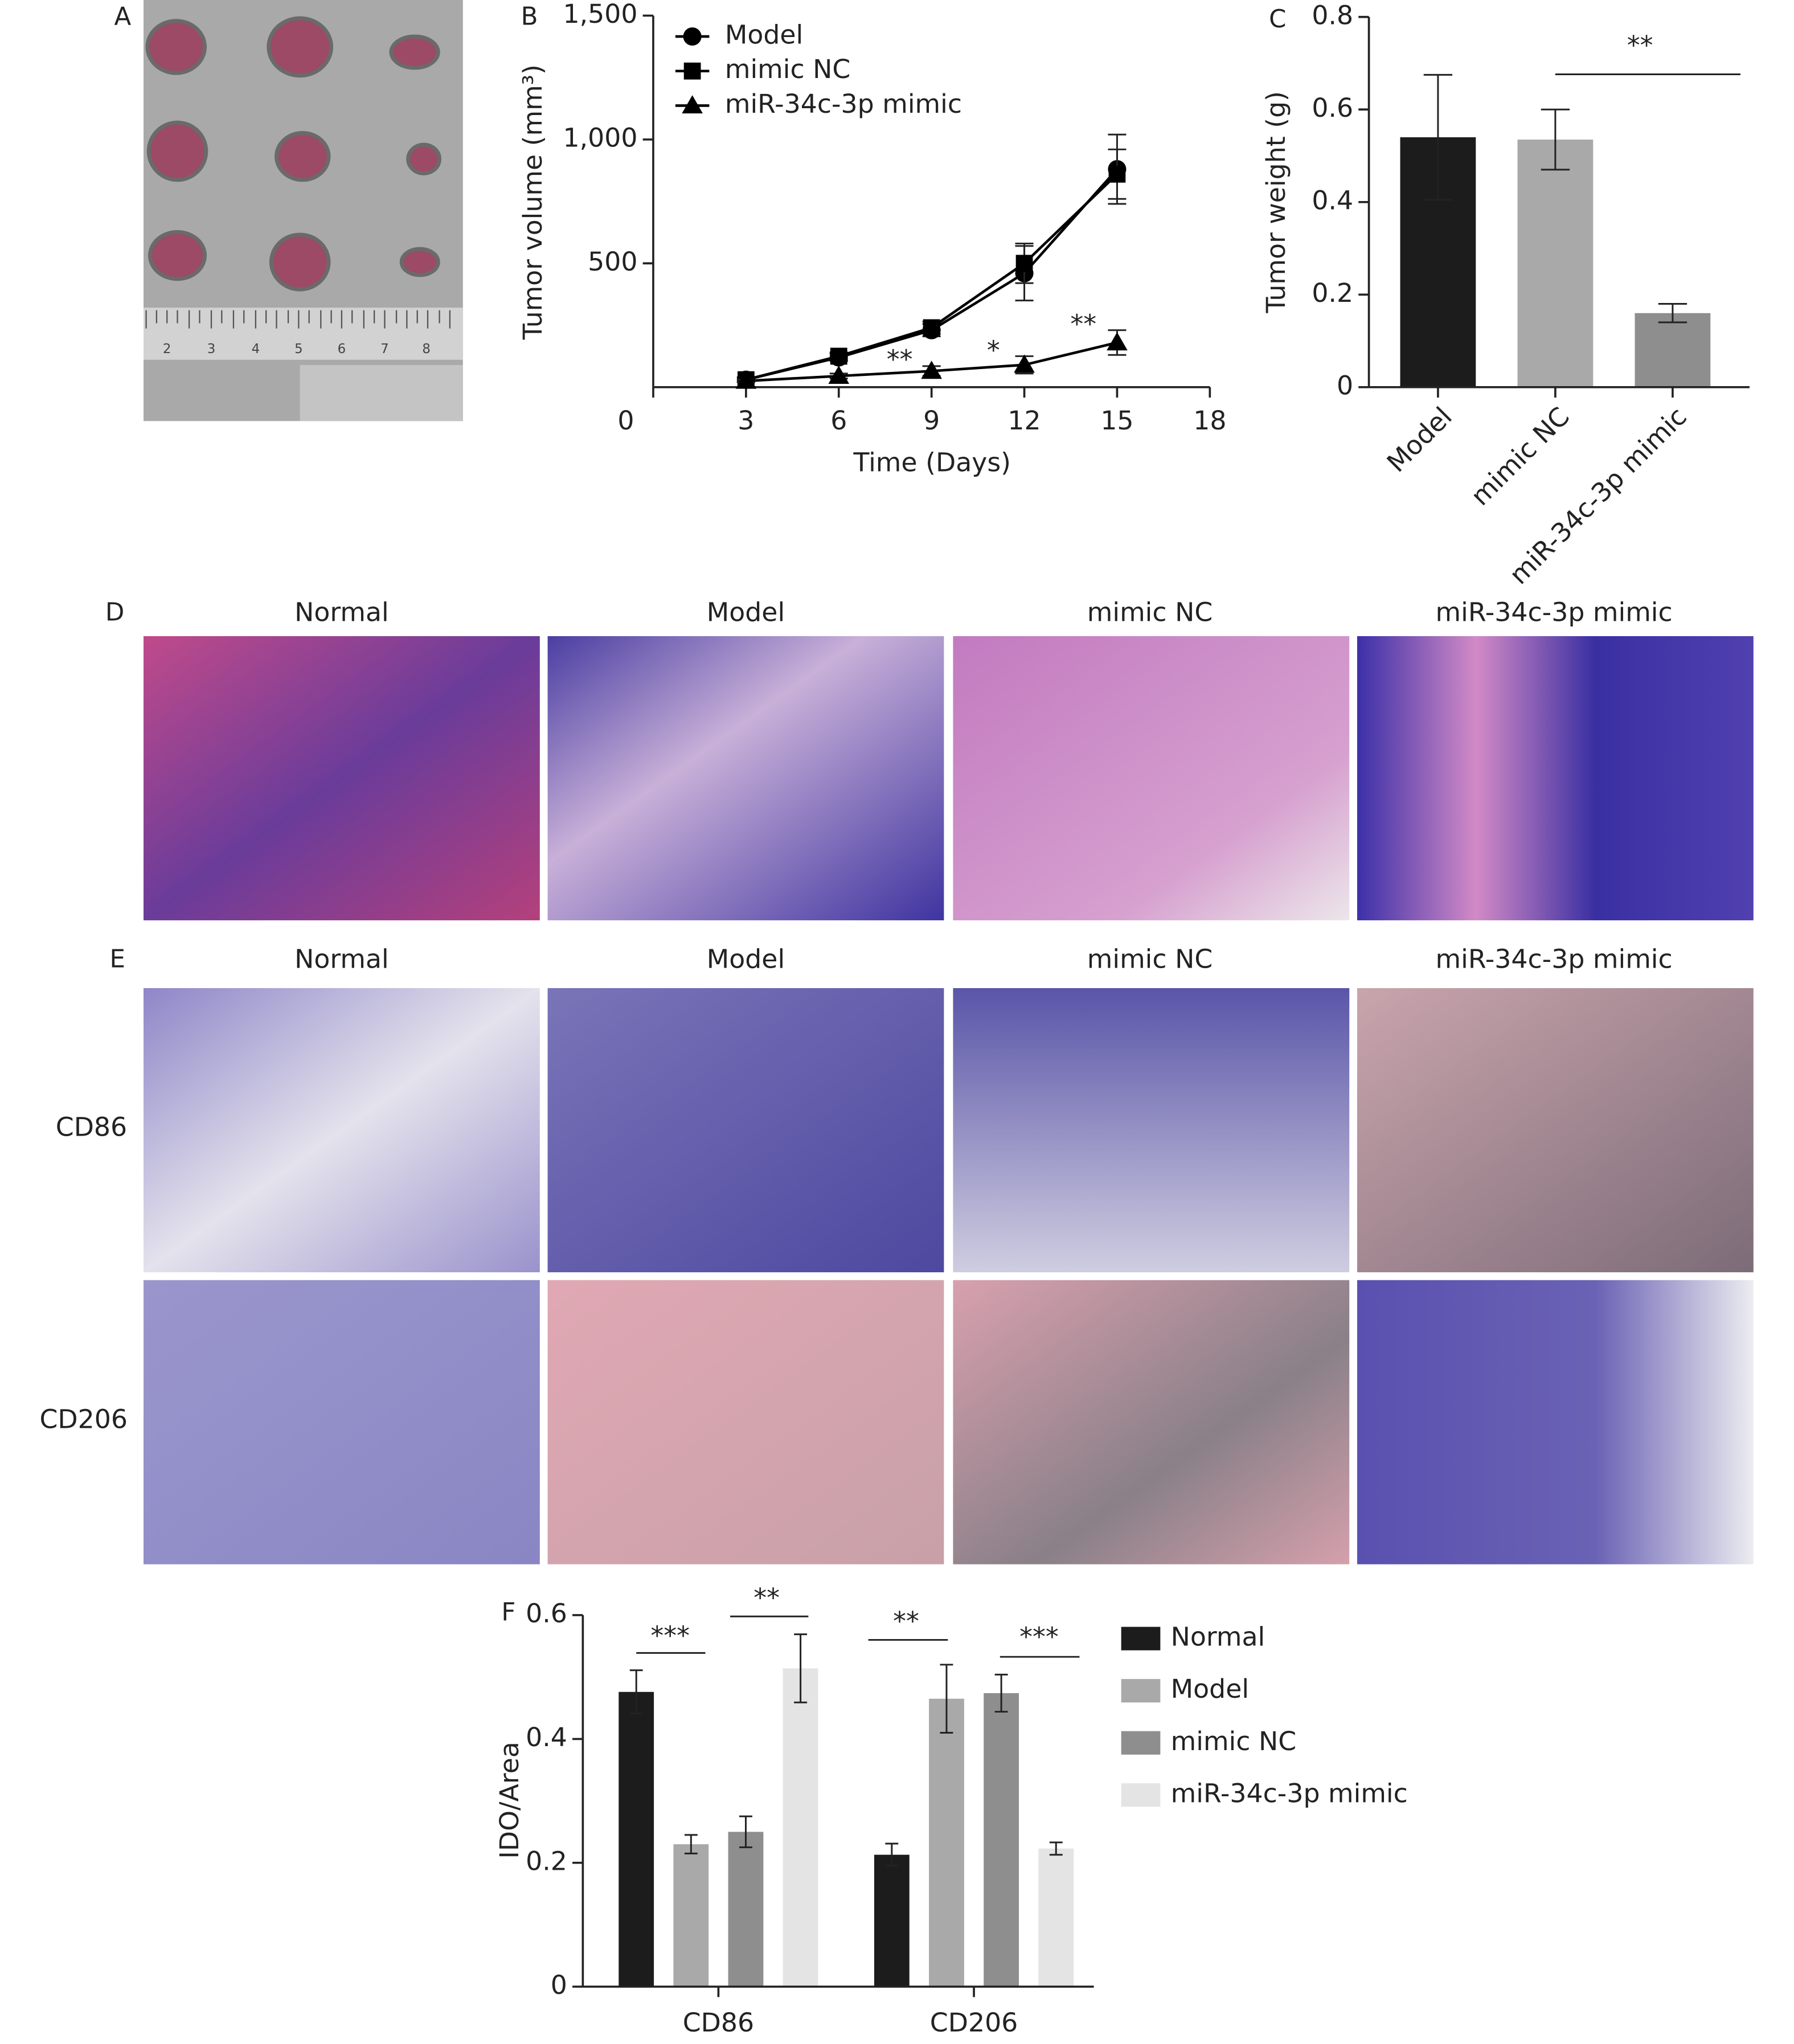 This screenshot has width=1794, height=2044. Describe the element at coordinates (83, 1419) in the screenshot. I see `ihc-row-label: CD206` at that location.